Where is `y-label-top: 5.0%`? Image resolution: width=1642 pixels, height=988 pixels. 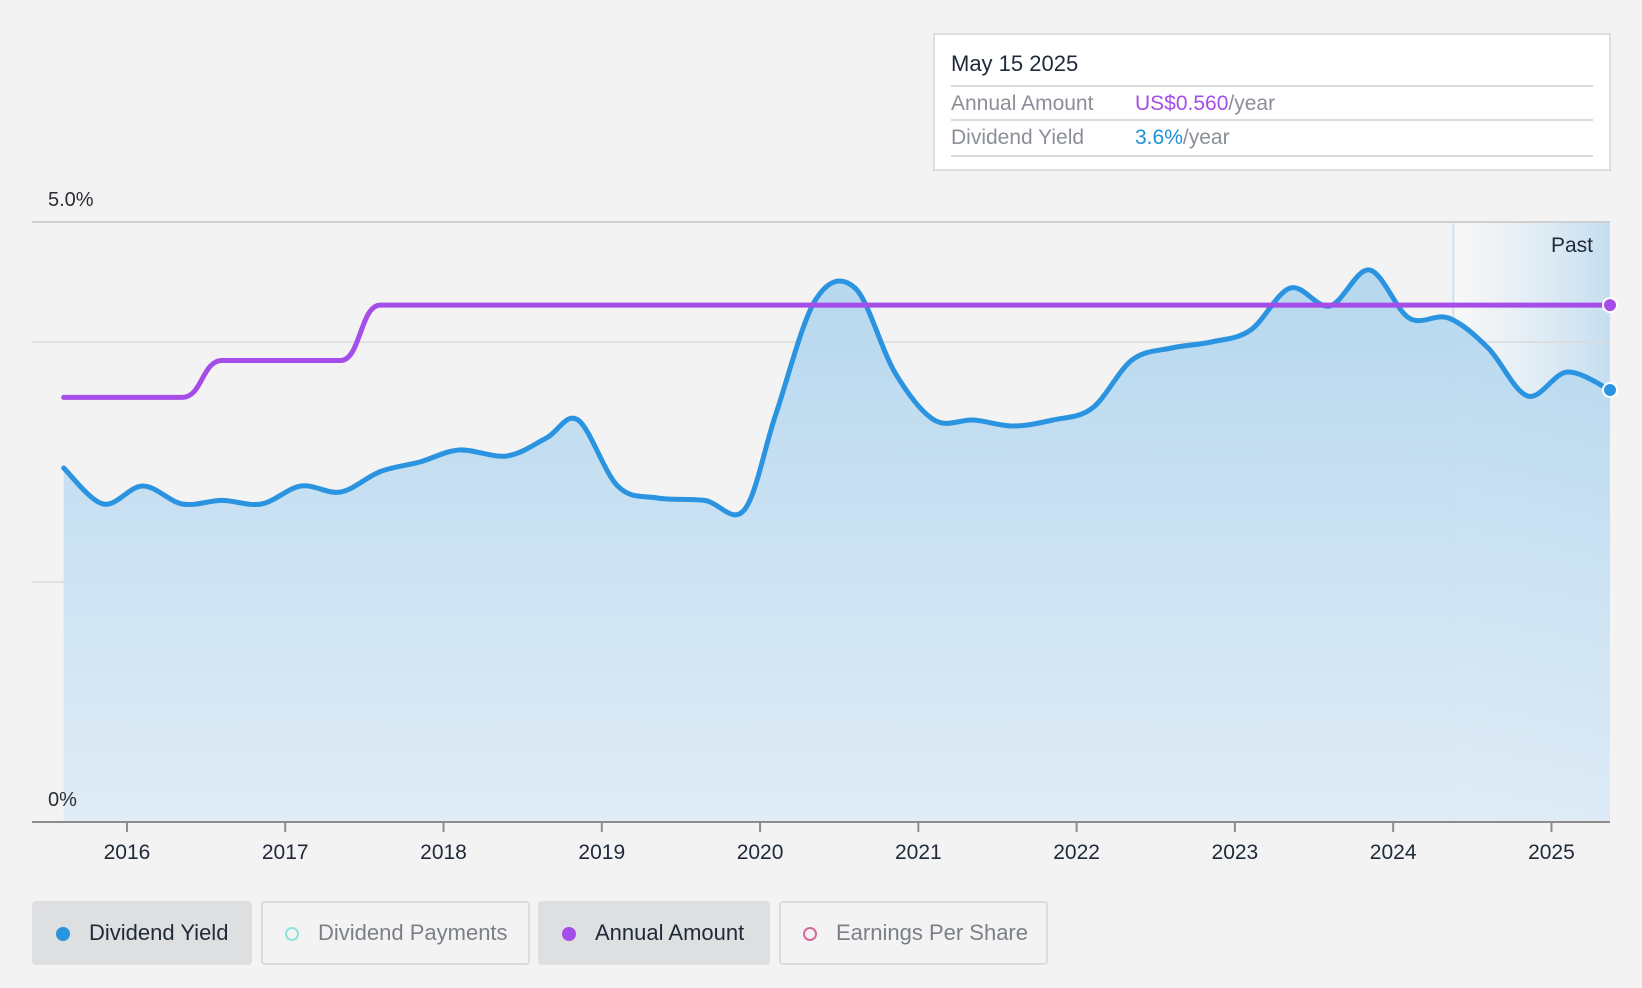
y-label-top: 5.0% is located at coordinates (71, 200).